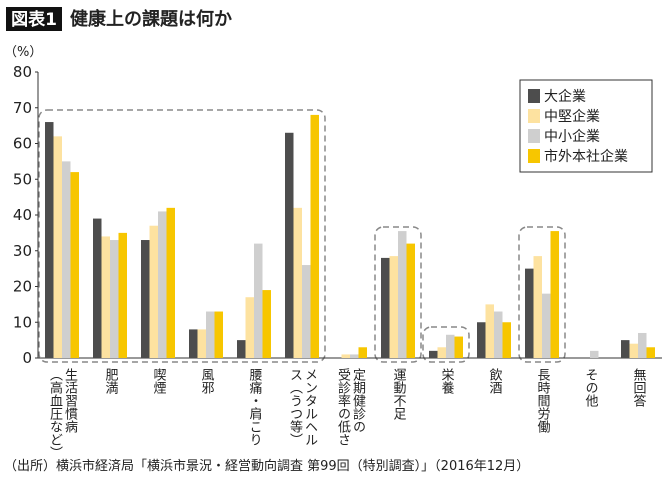  Describe the element at coordinates (343, 407) in the screenshot. I see `x-tick-label: 受診率の低さ` at that location.